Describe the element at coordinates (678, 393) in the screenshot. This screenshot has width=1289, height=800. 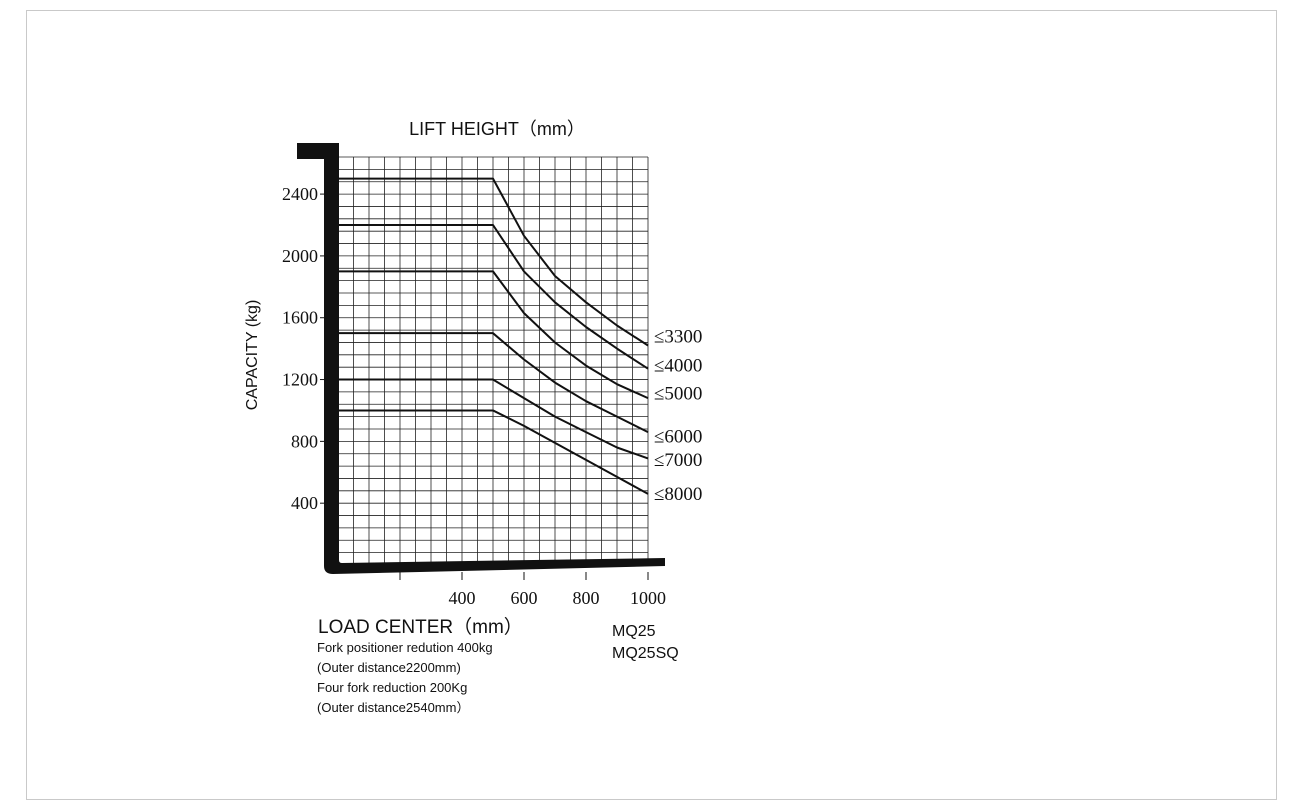
I see `curve-label: ≤5000` at that location.